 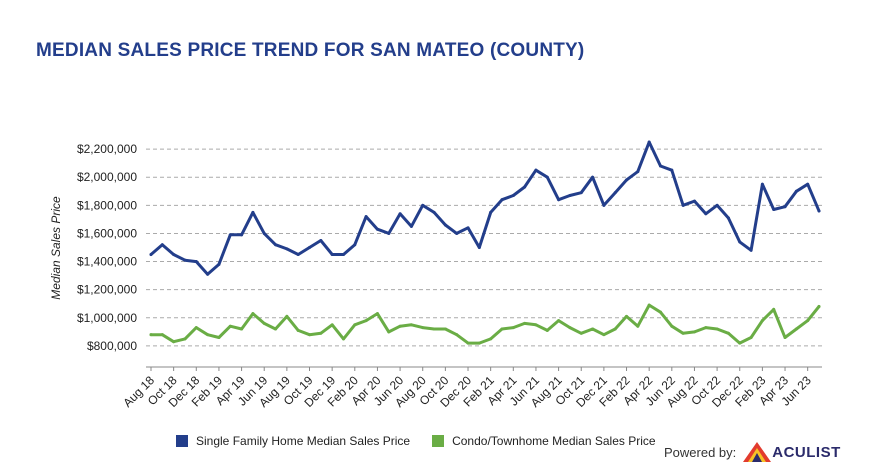 I want to click on legend-item-condo: Condo/Townhome Median Sales Price, so click(x=544, y=441).